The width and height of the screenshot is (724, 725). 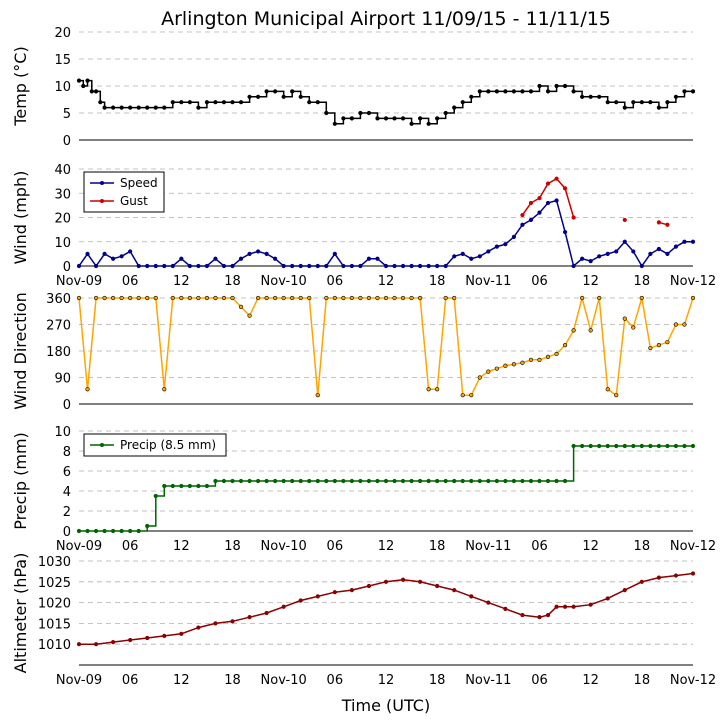 I want to click on y-tick-label: 2, so click(x=67, y=512).